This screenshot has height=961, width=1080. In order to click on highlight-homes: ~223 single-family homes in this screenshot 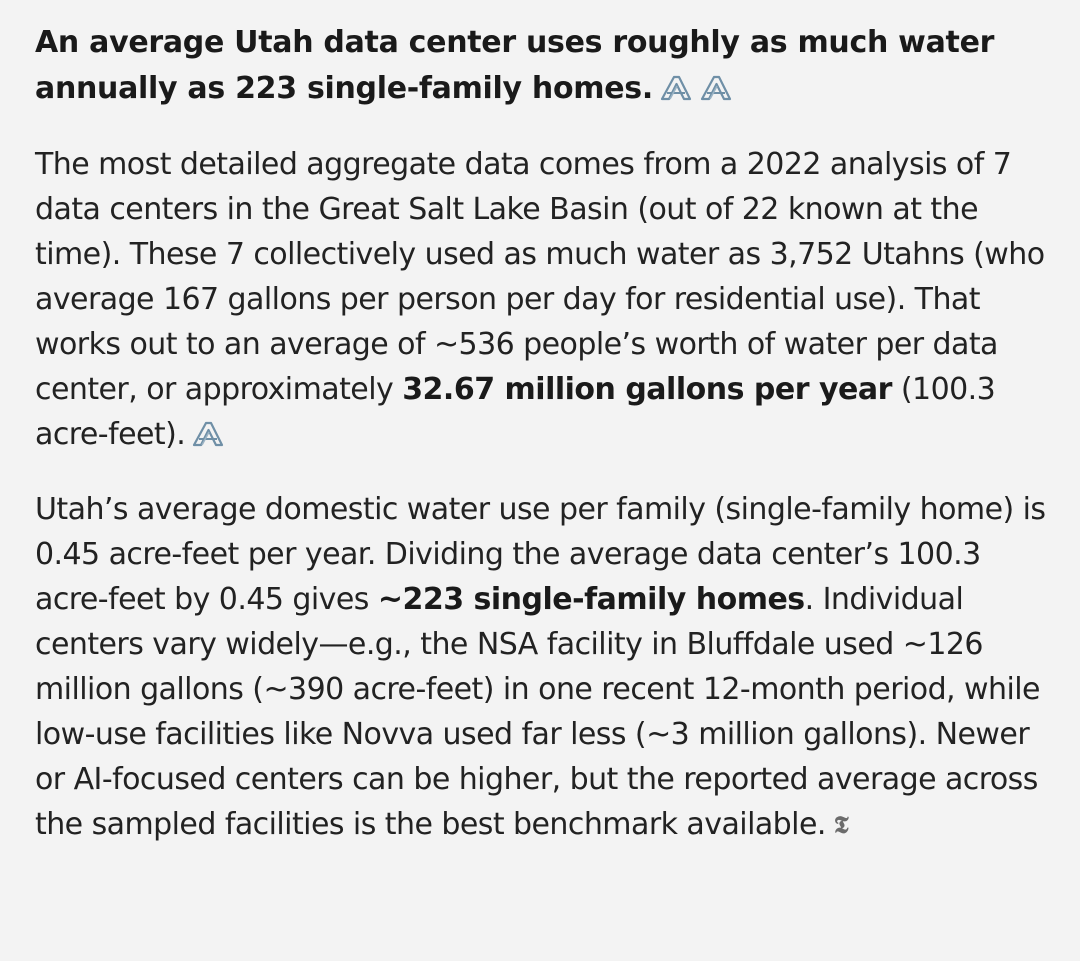, I will do `click(591, 599)`.